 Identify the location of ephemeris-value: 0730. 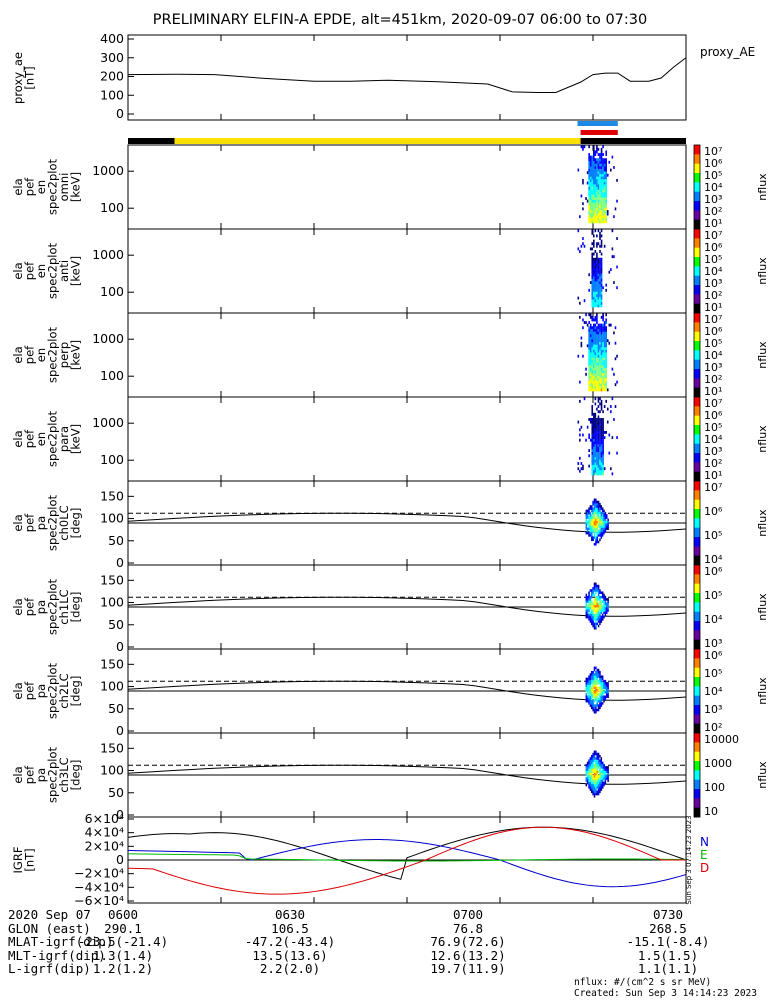
(668, 914).